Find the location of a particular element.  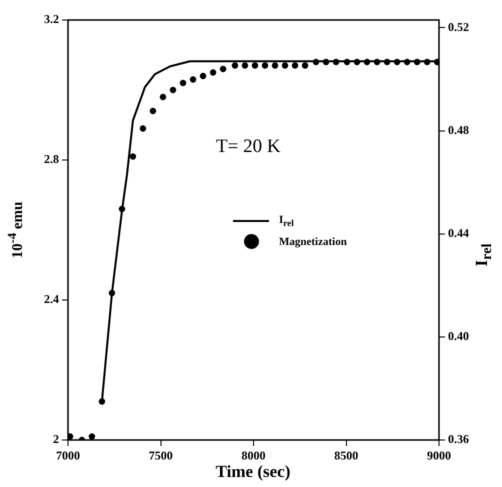

x-tick-label: 9000 is located at coordinates (439, 455).